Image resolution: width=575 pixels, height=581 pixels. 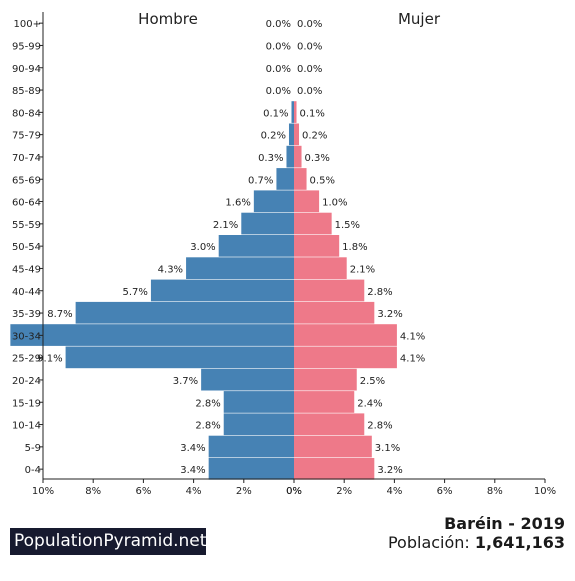 I want to click on age-label-65-69: 65-69, so click(x=26, y=180).